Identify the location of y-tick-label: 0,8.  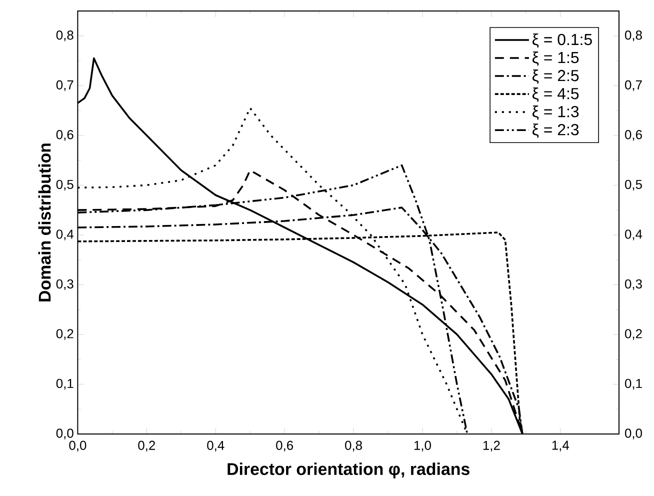
(65, 36).